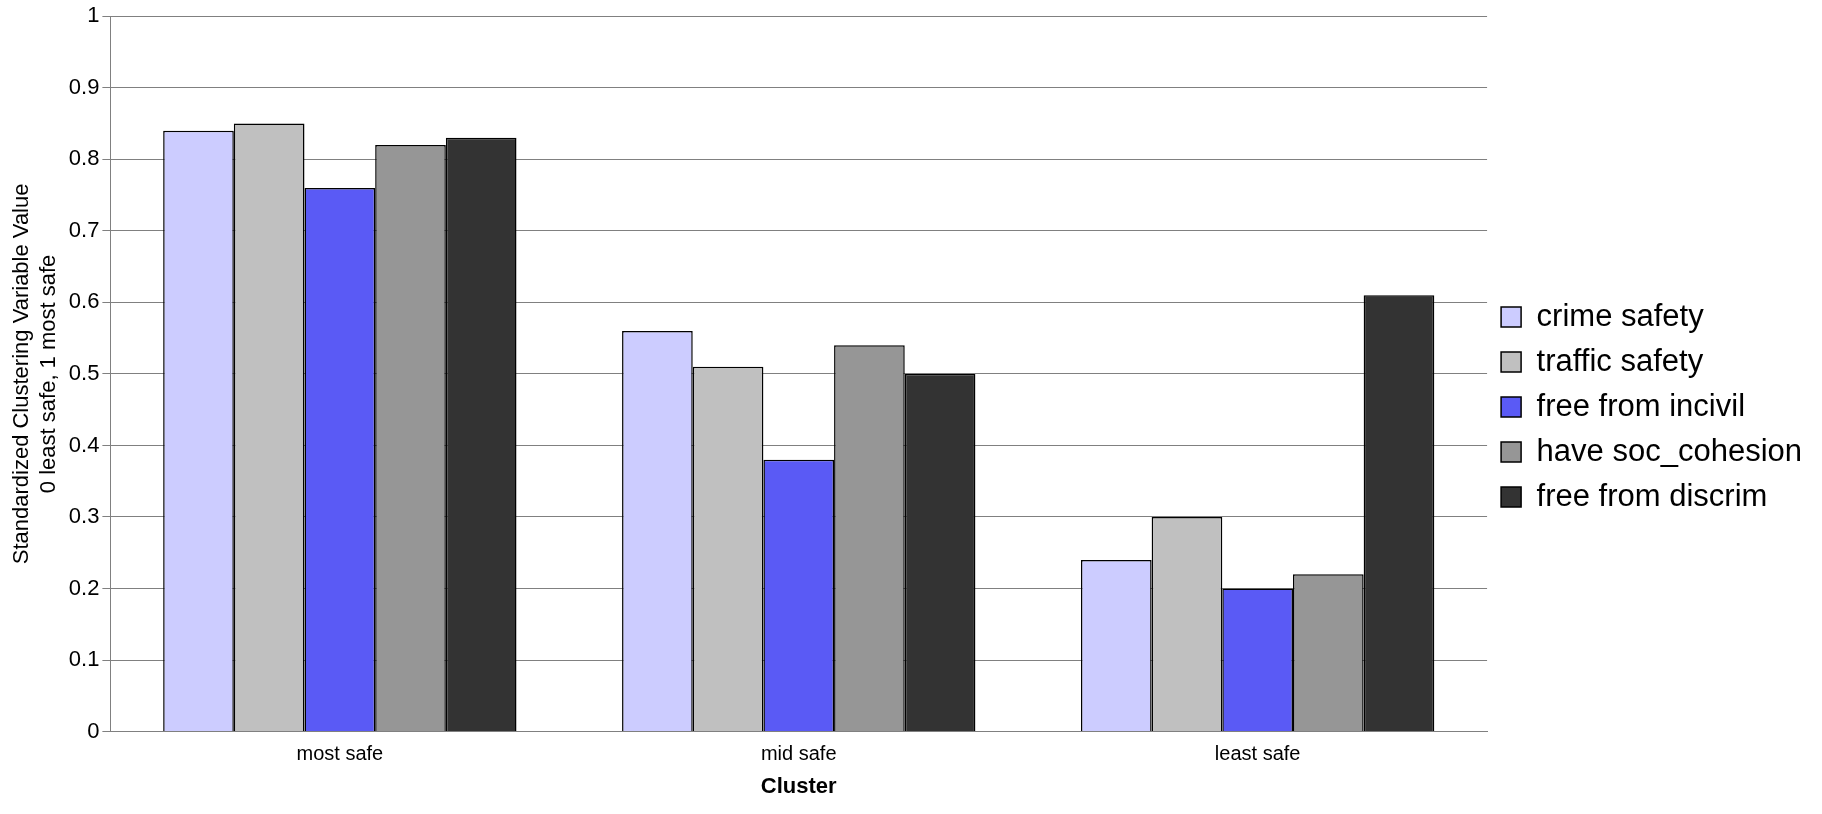  I want to click on y-tick-label: 0.2, so click(84, 587).